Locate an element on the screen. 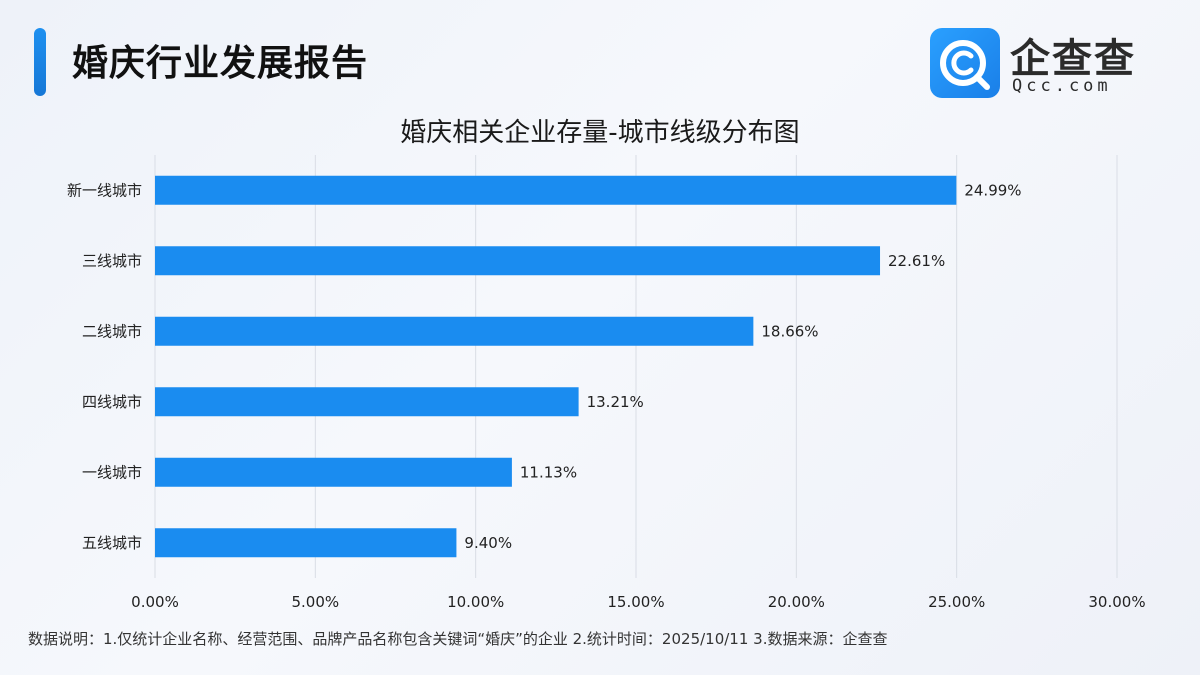 This screenshot has width=1200, height=675. data-label: 13.21% is located at coordinates (615, 402).